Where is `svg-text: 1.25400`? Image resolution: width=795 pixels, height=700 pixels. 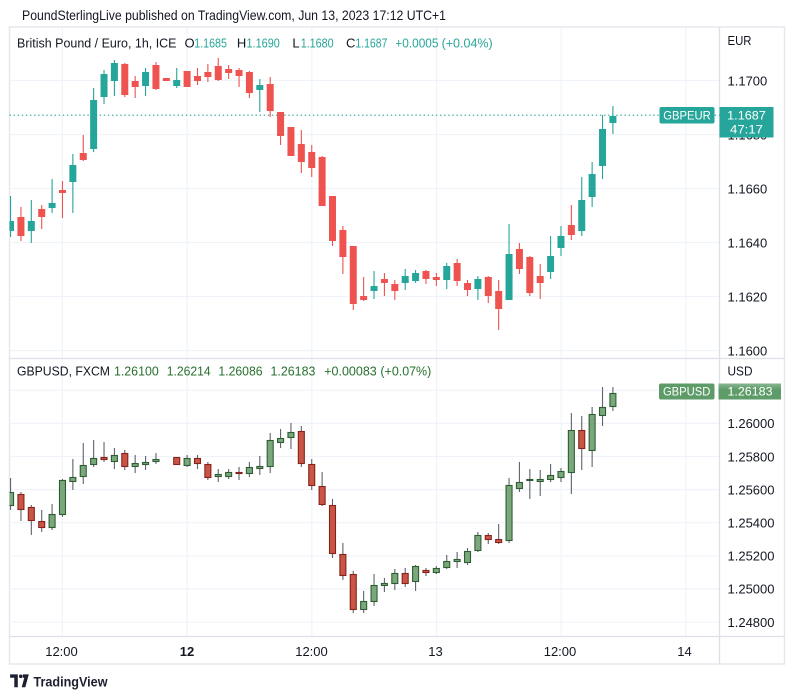
svg-text: 1.25400 is located at coordinates (751, 523).